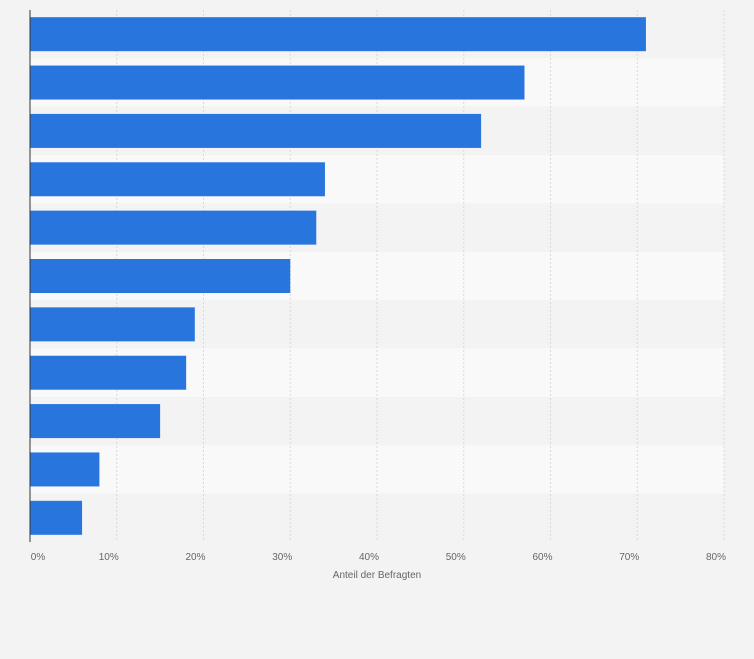 The width and height of the screenshot is (754, 659). Describe the element at coordinates (377, 575) in the screenshot. I see `x-axis-title: Anteil der Befragten` at that location.